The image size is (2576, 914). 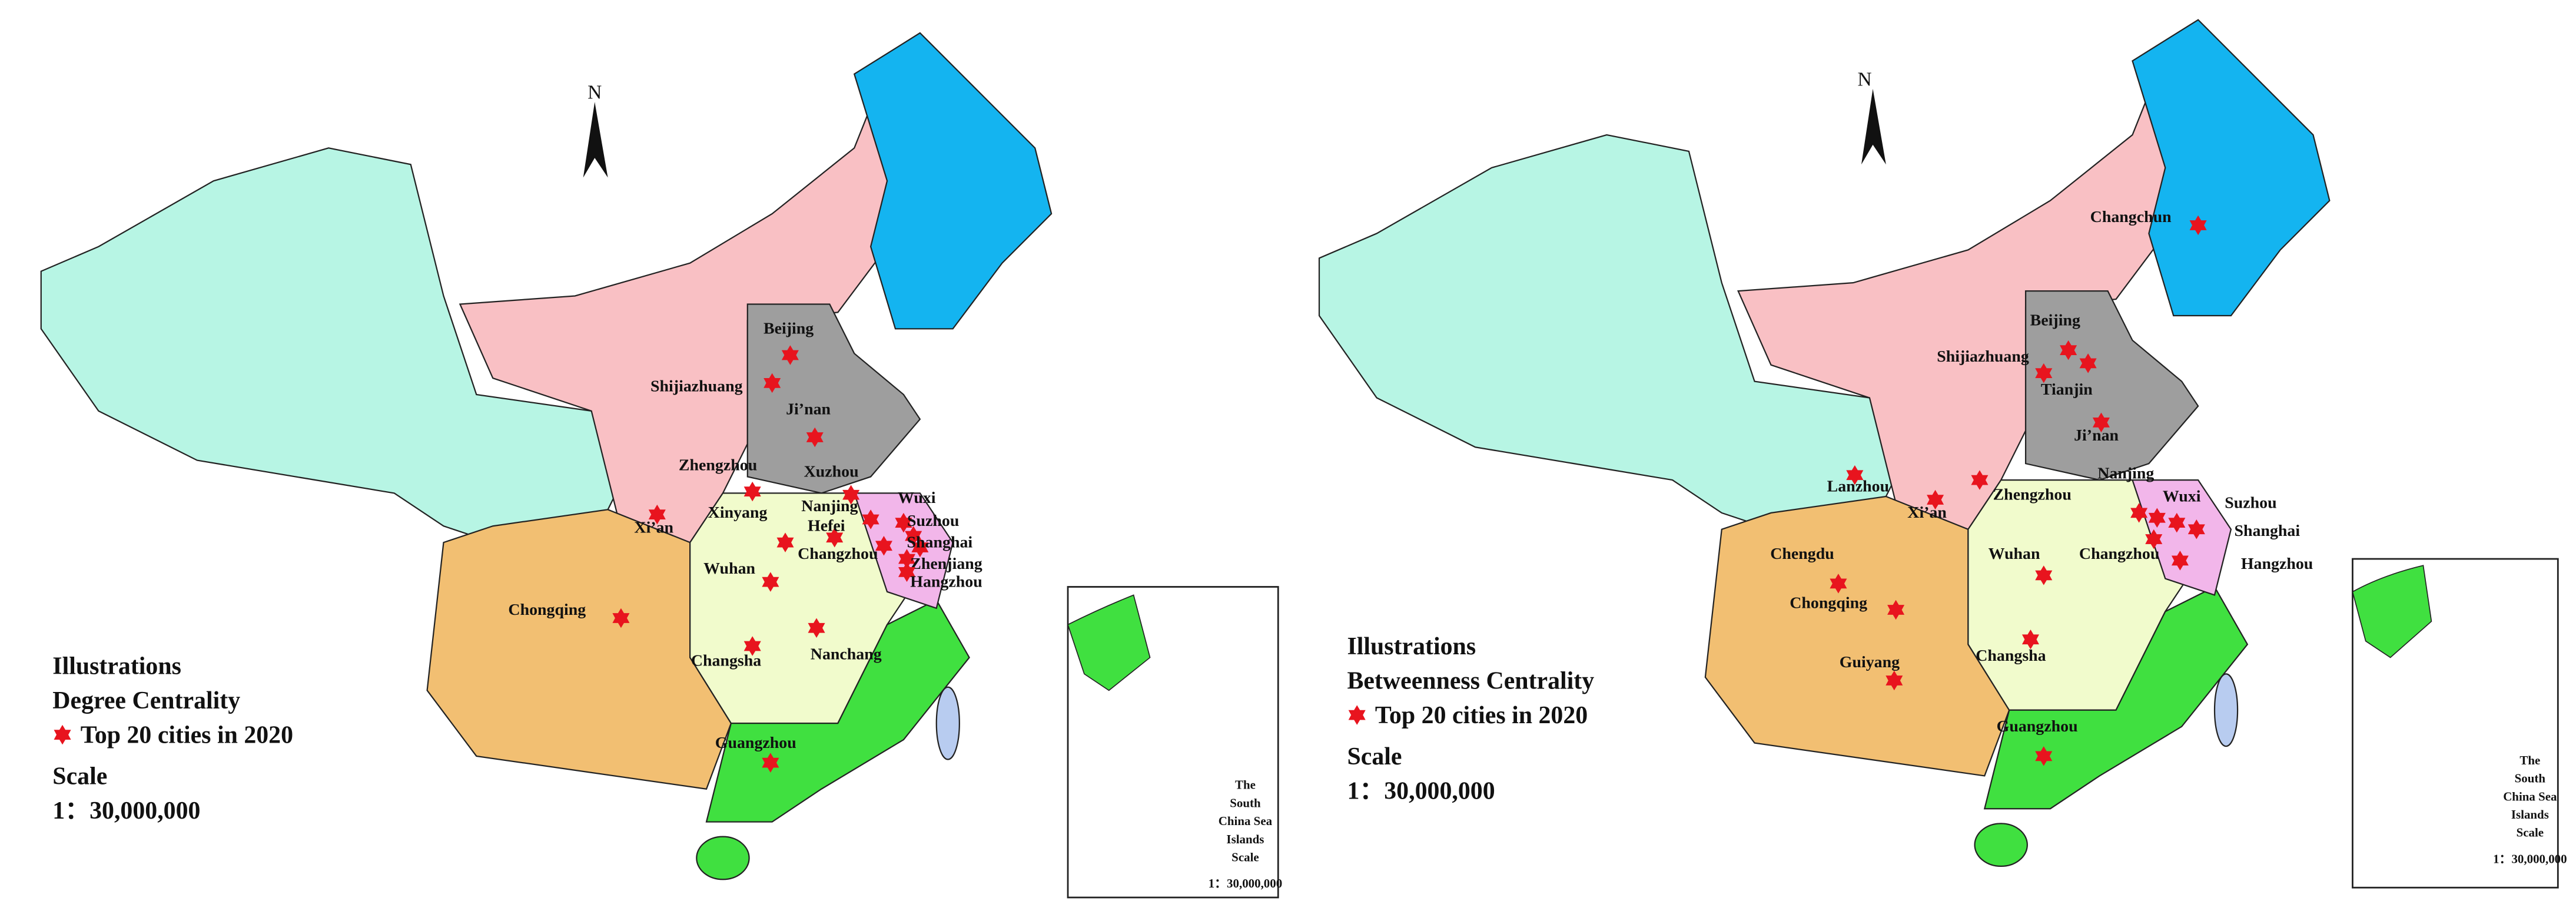 What do you see at coordinates (1858, 487) in the screenshot?
I see `city-label: Lanzhou` at bounding box center [1858, 487].